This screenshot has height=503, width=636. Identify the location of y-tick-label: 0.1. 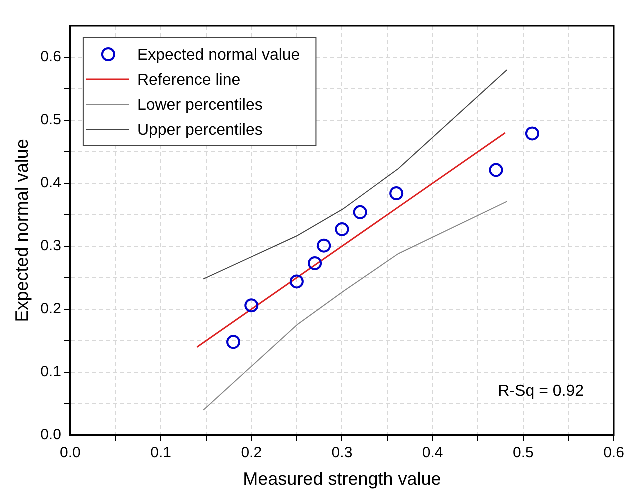
(51, 372).